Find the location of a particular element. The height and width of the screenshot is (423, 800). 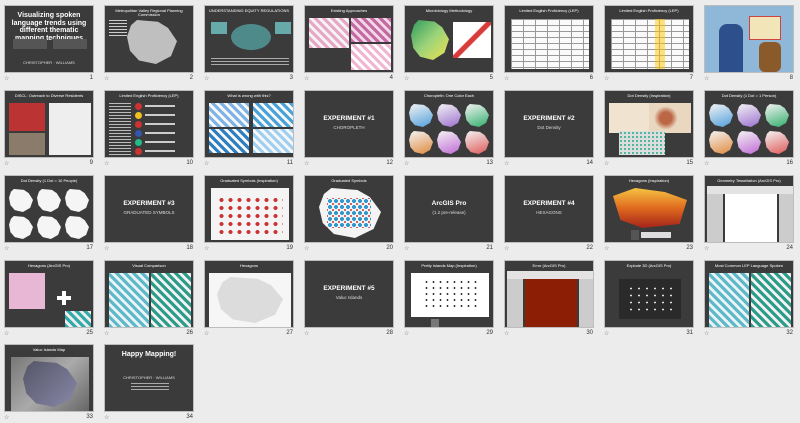

slide-thumbnail-14: EXPERIMENT #2 Dot Density ☆ 14 is located at coordinates (548, 128).